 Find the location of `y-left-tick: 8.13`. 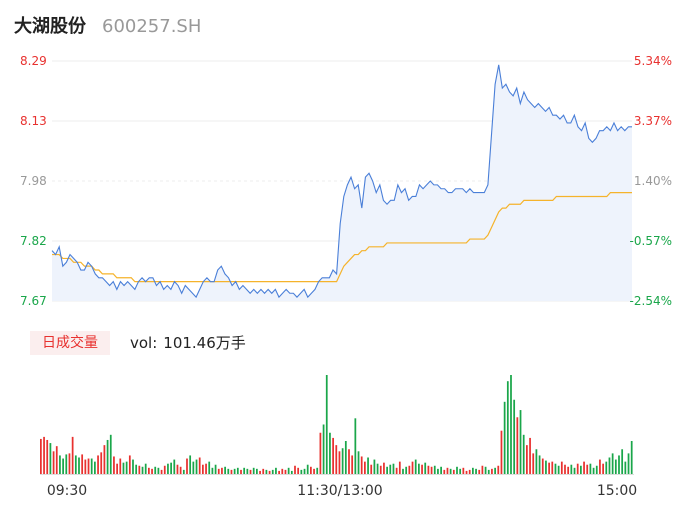

y-left-tick: 8.13 is located at coordinates (33, 121).